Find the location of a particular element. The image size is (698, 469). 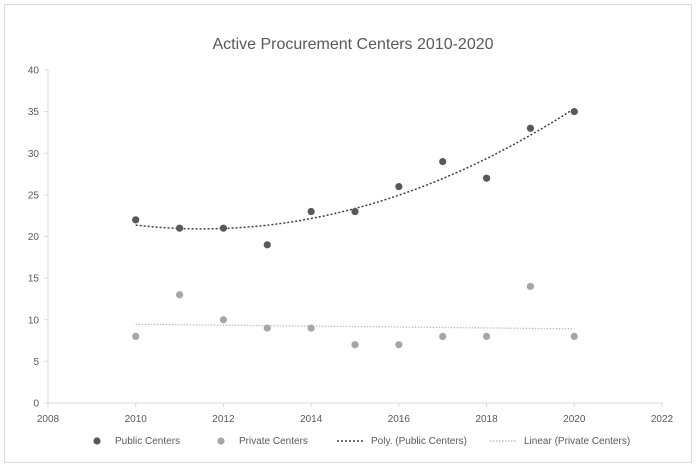

legend-private-centers: Private Centers is located at coordinates (262, 441).